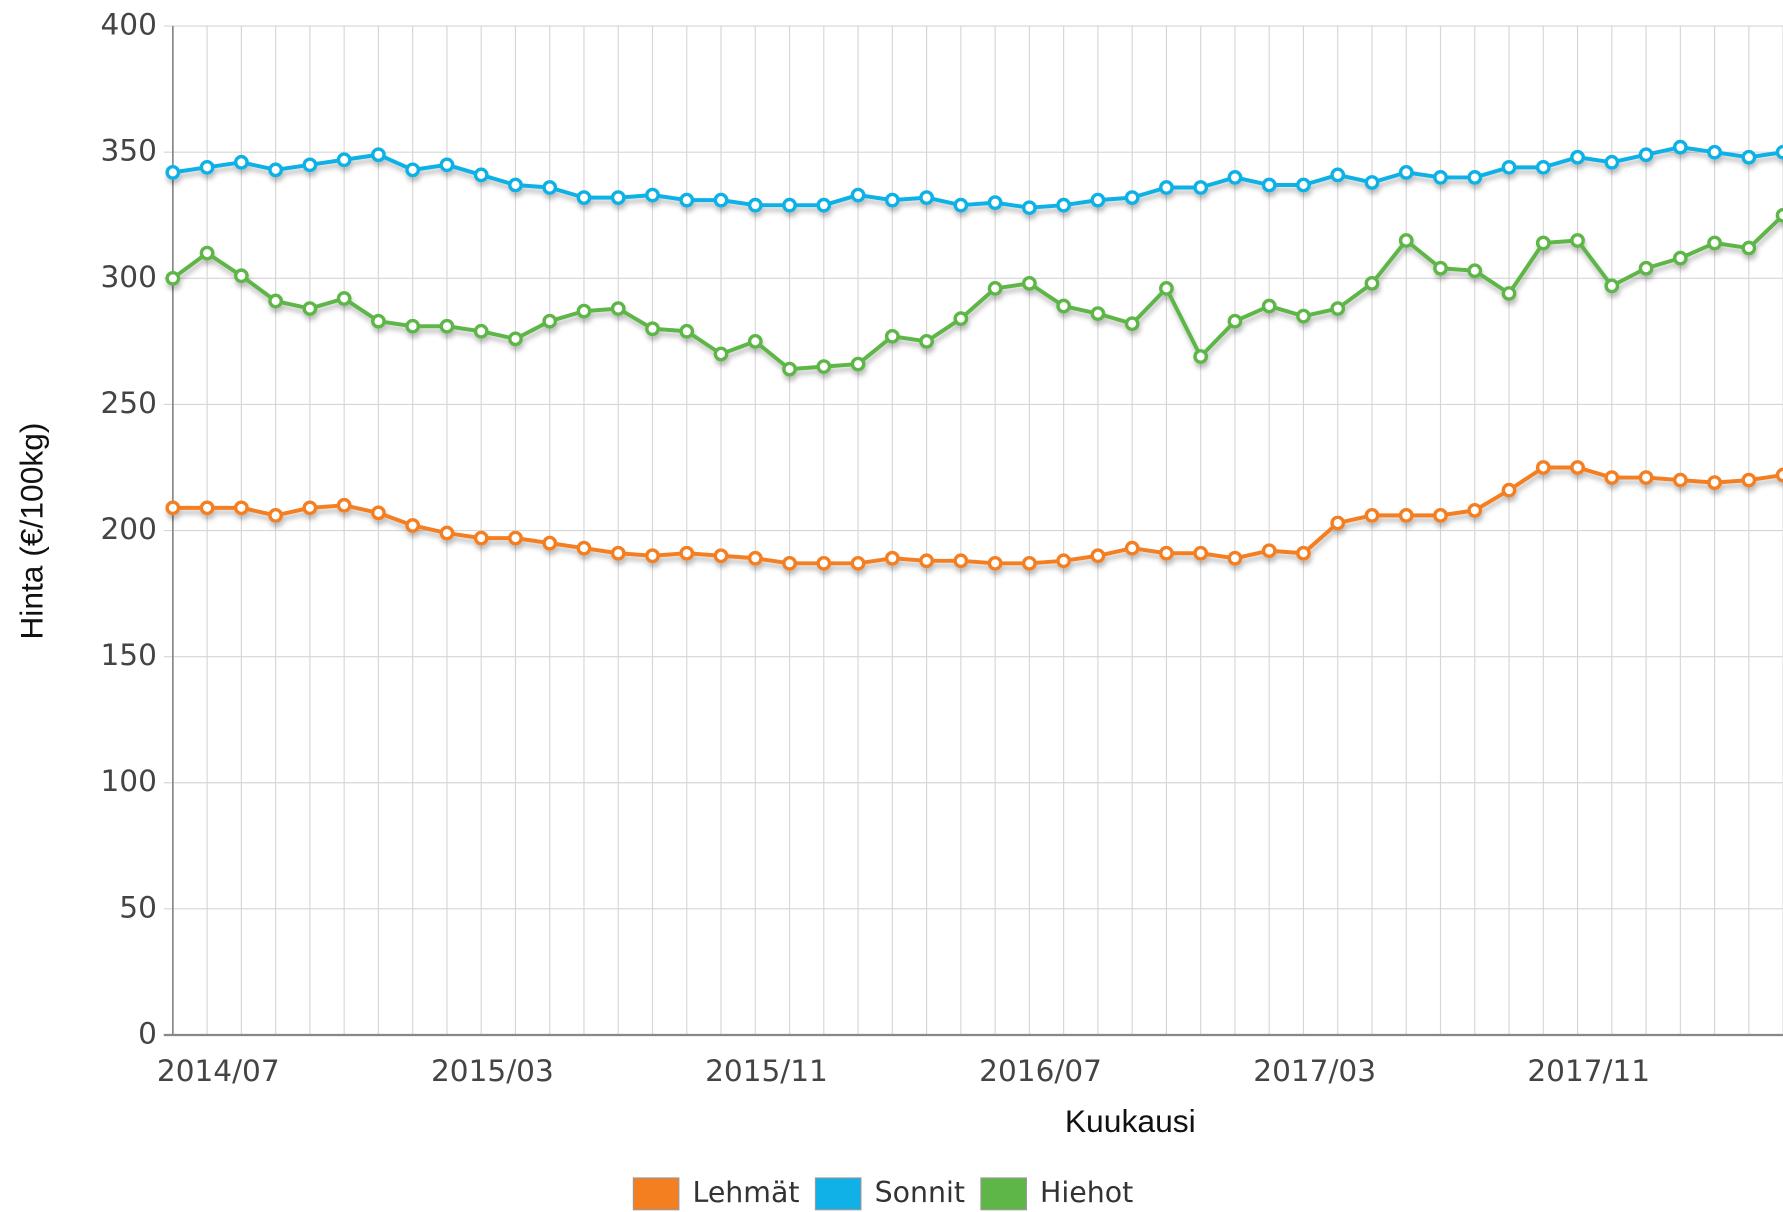 Image resolution: width=1783 pixels, height=1212 pixels. Describe the element at coordinates (766, 1071) in the screenshot. I see `x-tick-label: 2015/11` at that location.